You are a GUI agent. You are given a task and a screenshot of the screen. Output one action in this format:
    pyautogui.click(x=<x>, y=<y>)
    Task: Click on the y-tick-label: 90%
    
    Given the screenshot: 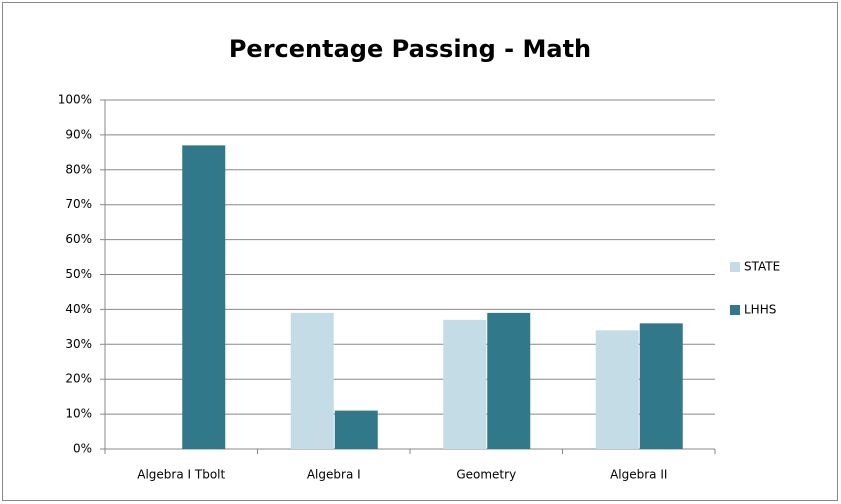 What is the action you would take?
    pyautogui.click(x=78, y=134)
    